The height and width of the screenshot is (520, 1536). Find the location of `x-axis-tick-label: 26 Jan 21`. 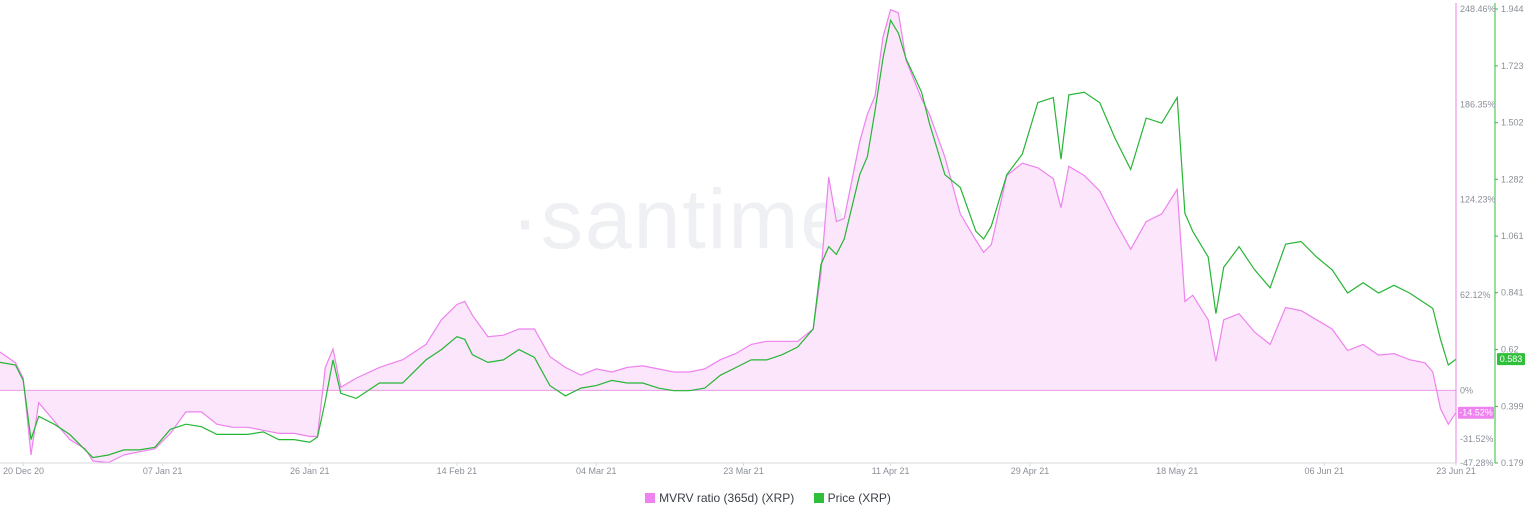

x-axis-tick-label: 26 Jan 21 is located at coordinates (310, 471).